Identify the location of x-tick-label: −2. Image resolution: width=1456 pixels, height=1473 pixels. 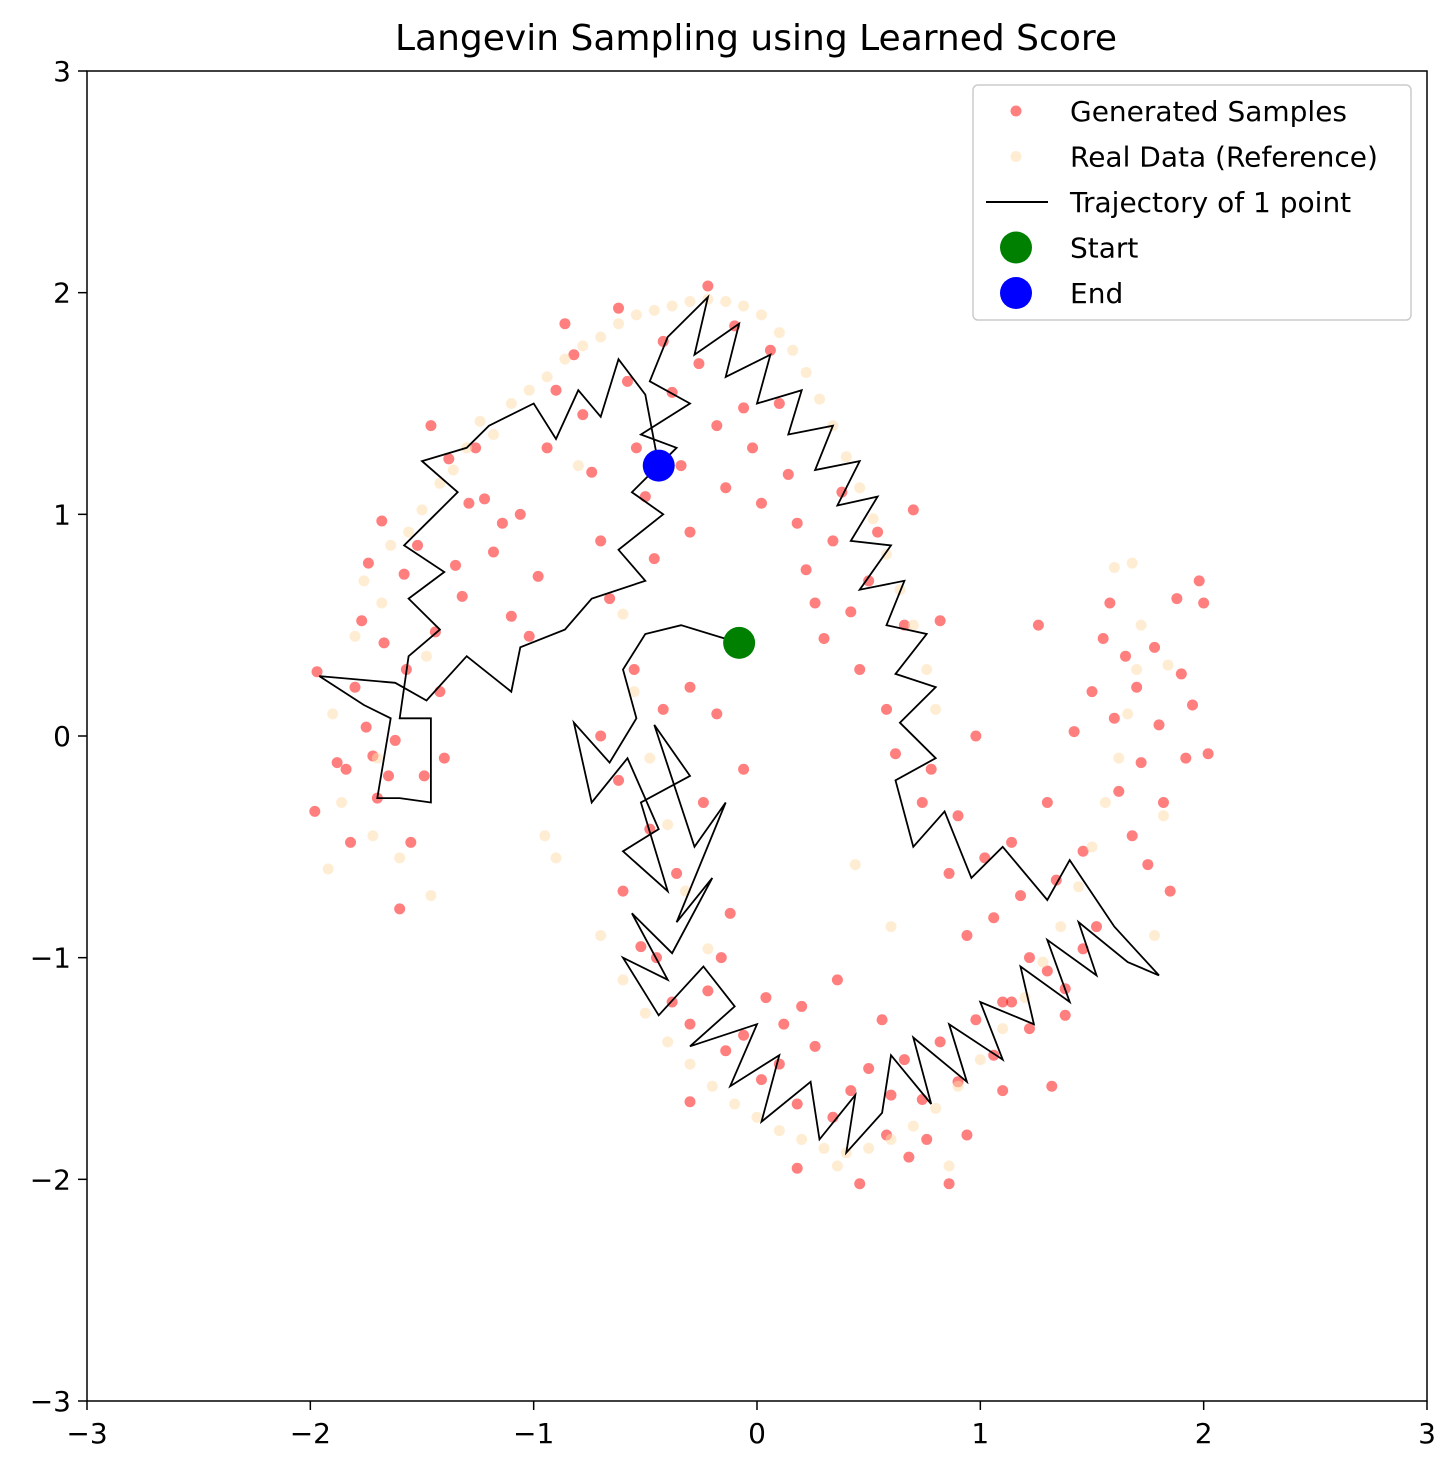
(310, 1433).